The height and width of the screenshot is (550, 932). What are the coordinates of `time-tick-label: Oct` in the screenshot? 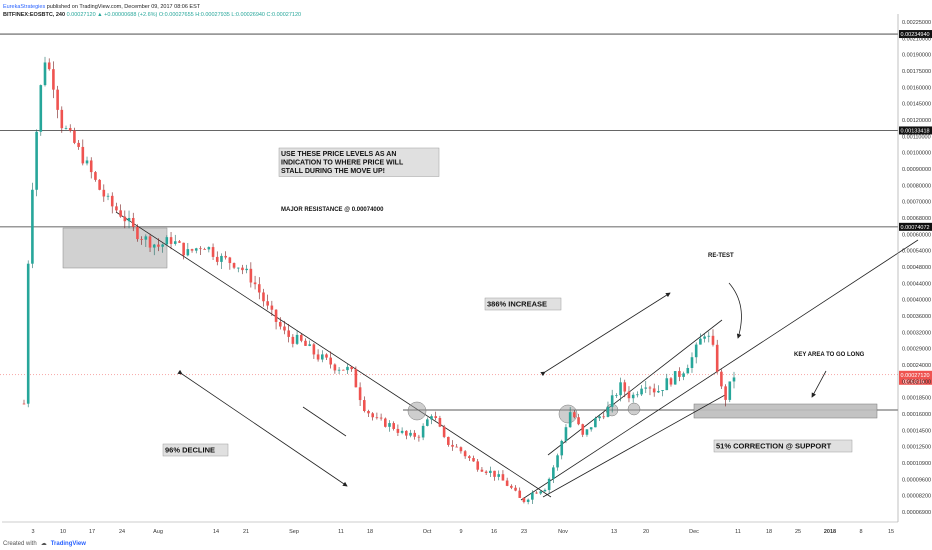 It's located at (427, 532).